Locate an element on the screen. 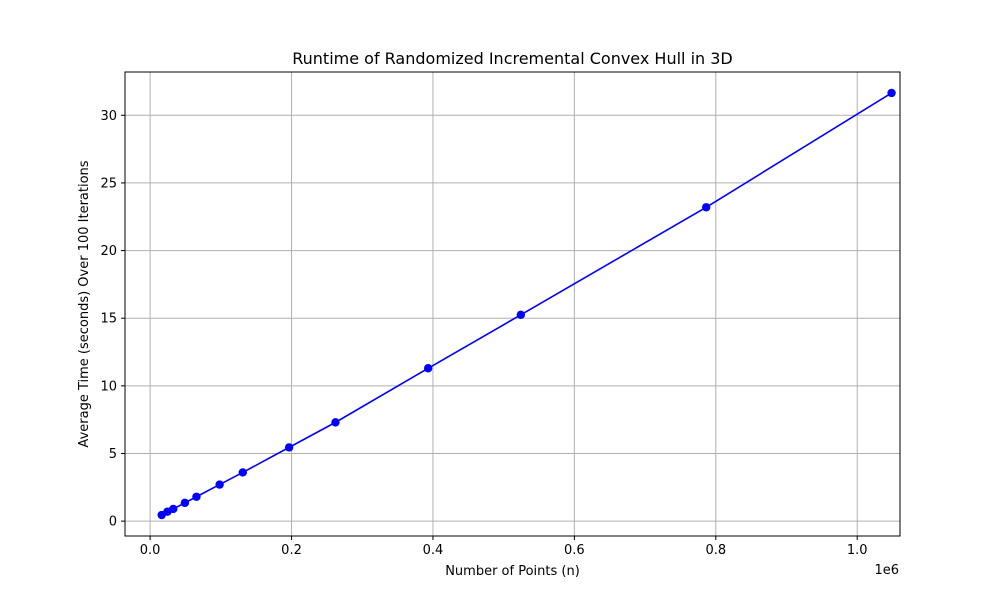 Image resolution: width=1000 pixels, height=604 pixels. y-tick-label: 10 is located at coordinates (108, 386).